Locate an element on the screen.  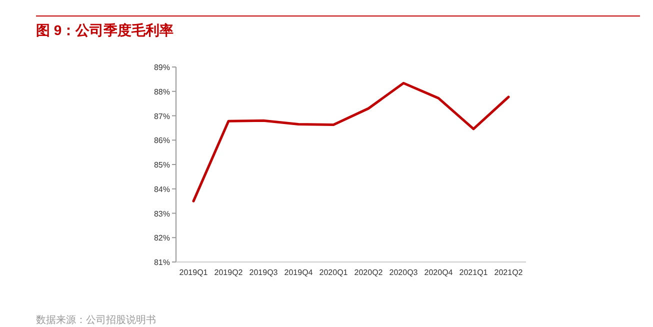
y-tick-label: 89% is located at coordinates (162, 67).